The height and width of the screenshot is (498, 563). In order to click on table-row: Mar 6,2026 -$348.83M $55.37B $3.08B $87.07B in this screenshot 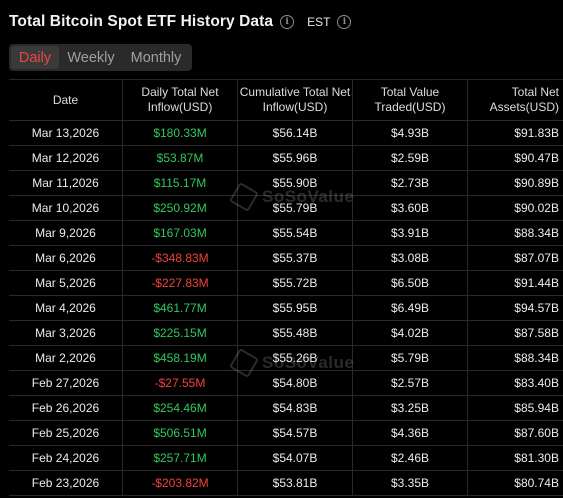, I will do `click(286, 258)`.